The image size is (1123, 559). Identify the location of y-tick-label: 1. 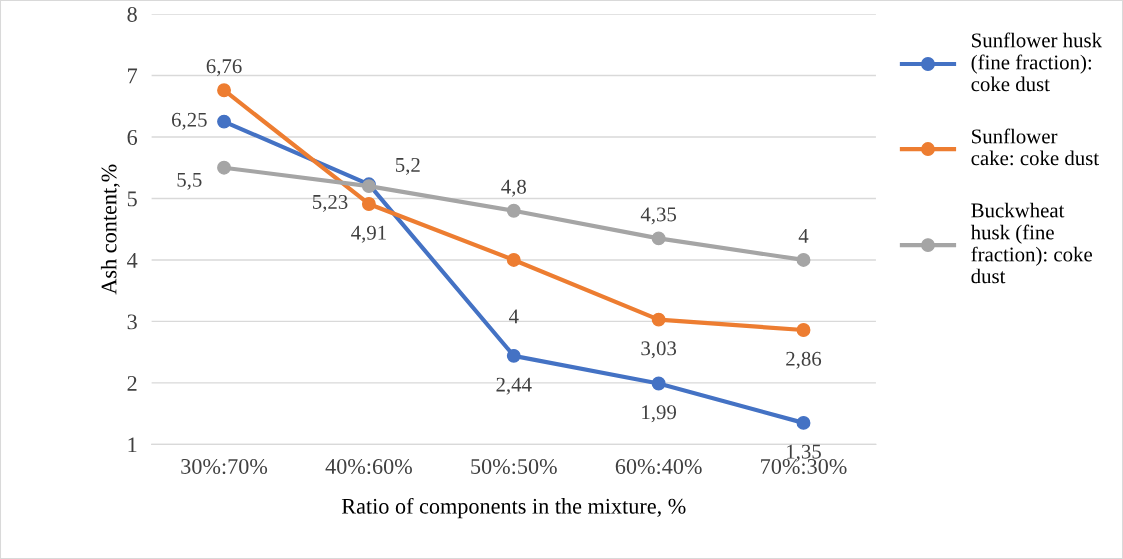
(132, 445).